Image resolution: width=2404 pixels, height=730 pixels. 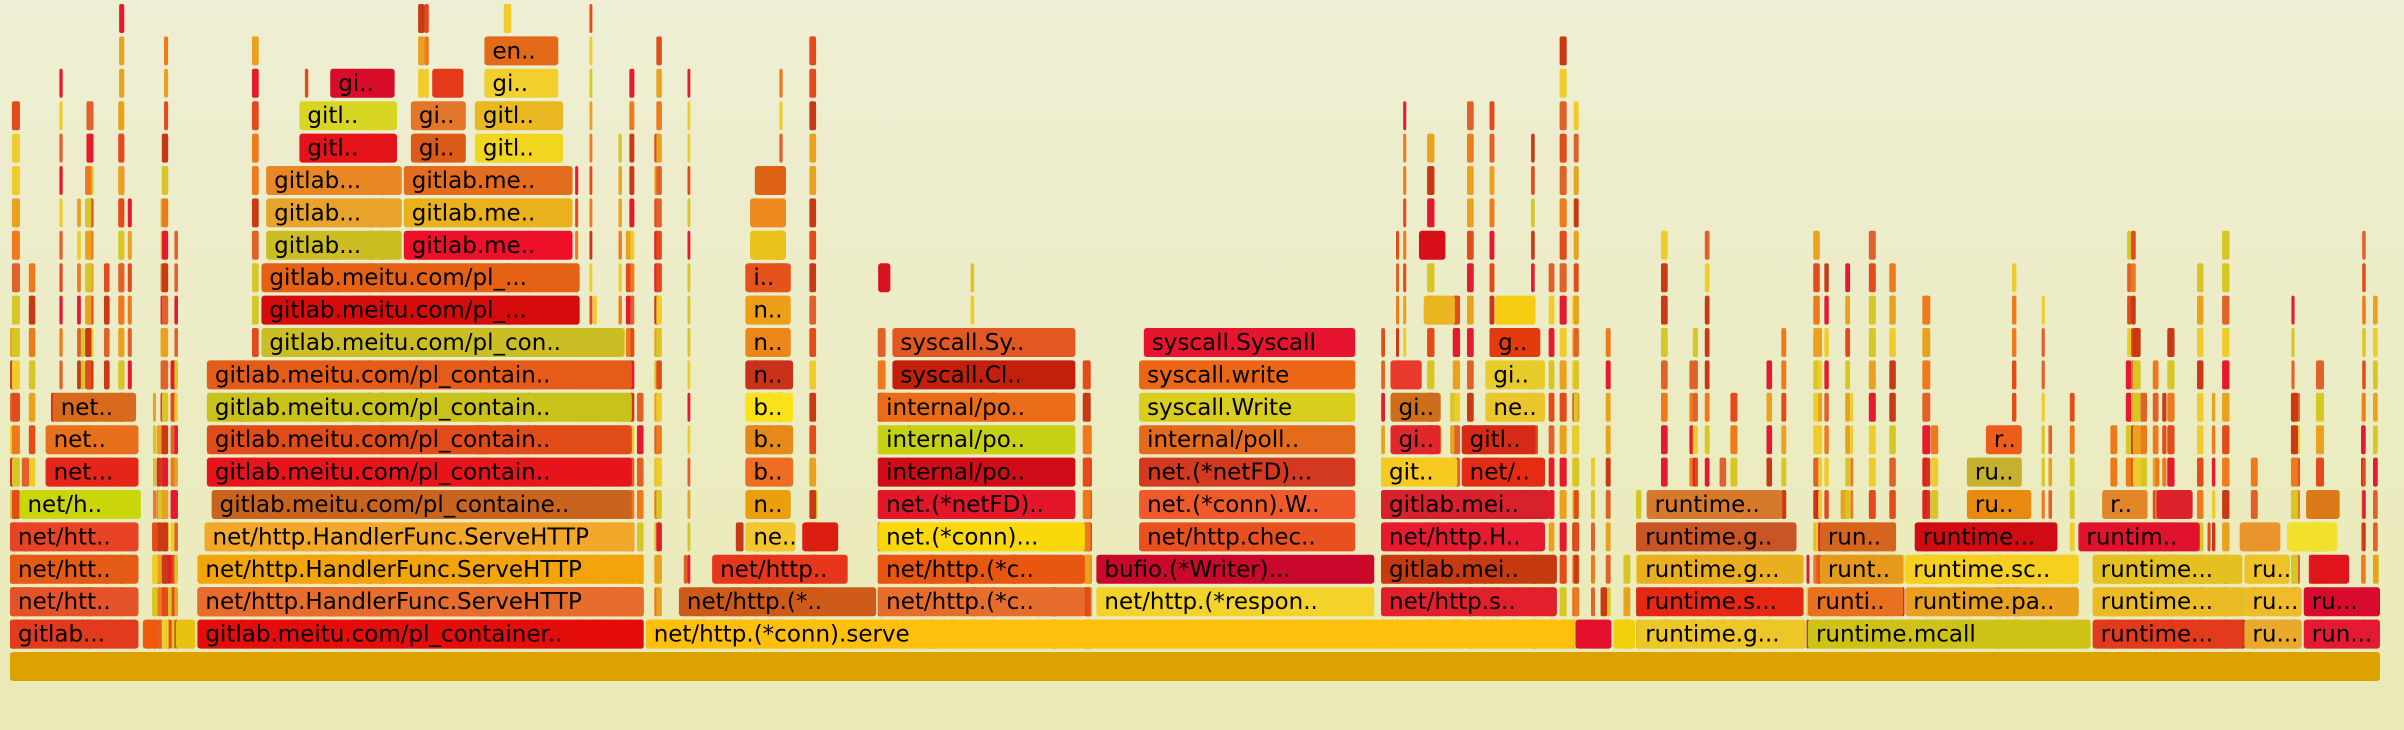 I want to click on stack-frame: gitl.., so click(x=519, y=148).